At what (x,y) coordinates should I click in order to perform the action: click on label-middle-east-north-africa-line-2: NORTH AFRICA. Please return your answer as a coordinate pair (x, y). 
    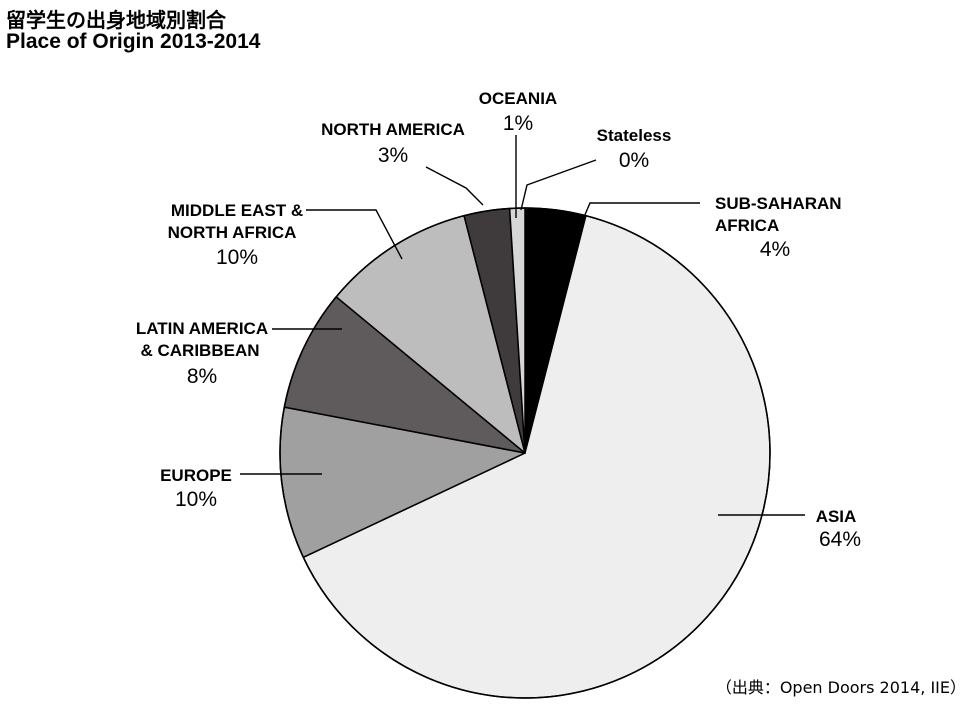
    Looking at the image, I should click on (232, 232).